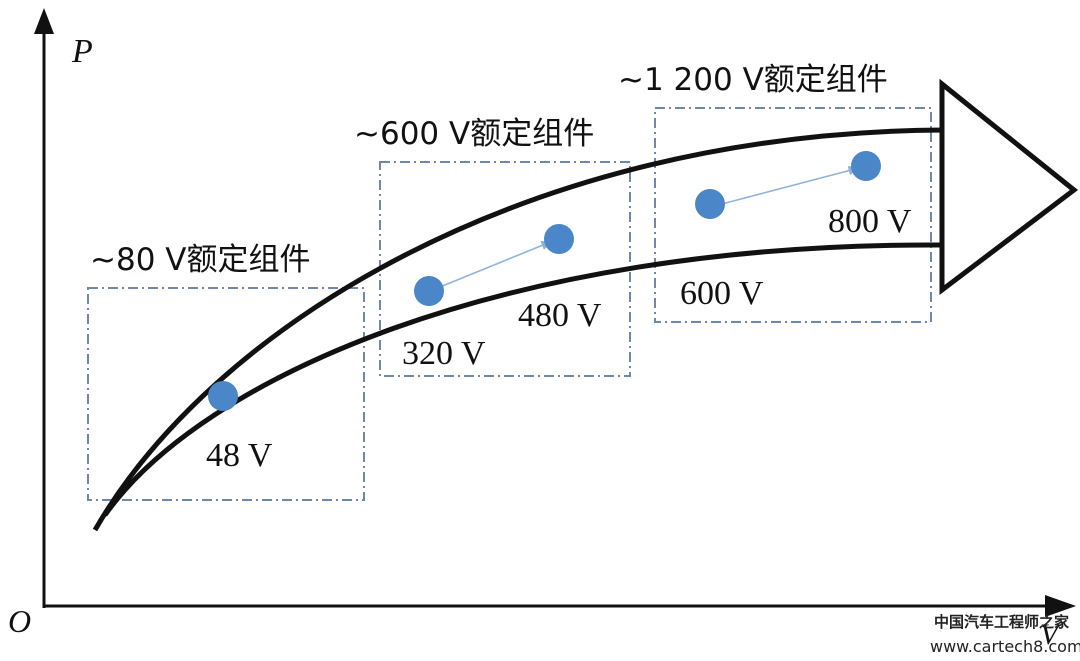  Describe the element at coordinates (870, 221) in the screenshot. I see `point-label-800v: 800 V` at that location.